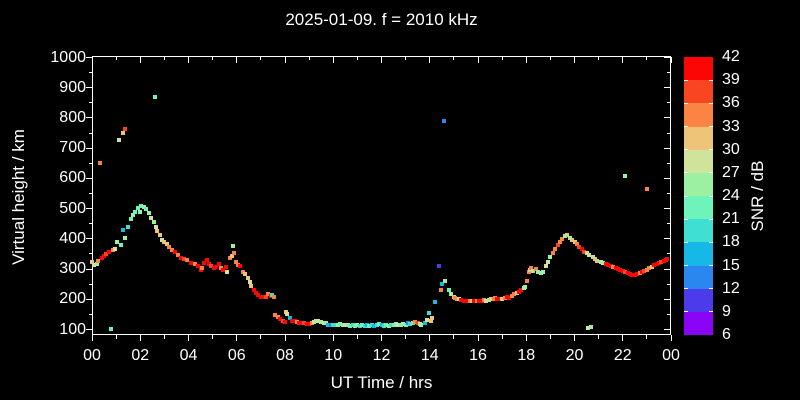  I want to click on x-tick-label: 02, so click(140, 355).